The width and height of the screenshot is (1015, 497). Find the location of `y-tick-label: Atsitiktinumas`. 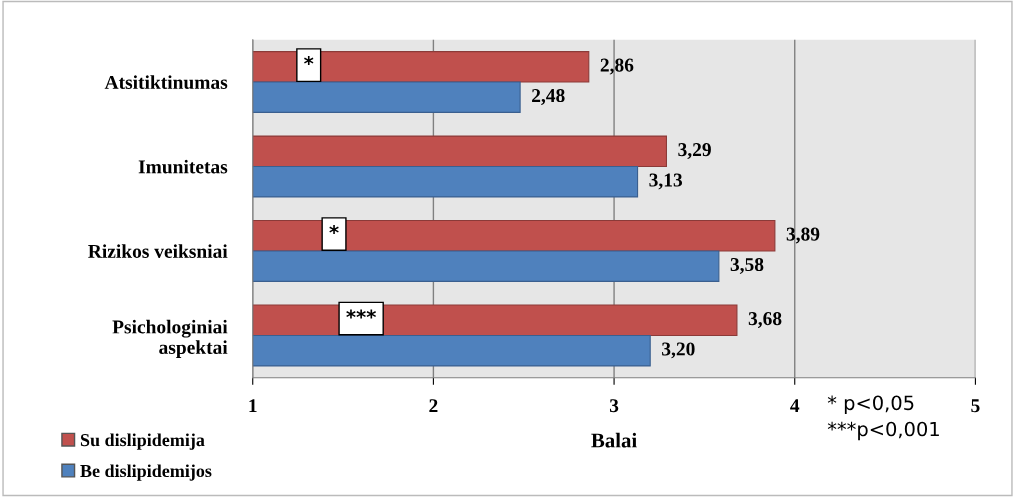

y-tick-label: Atsitiktinumas is located at coordinates (166, 82).